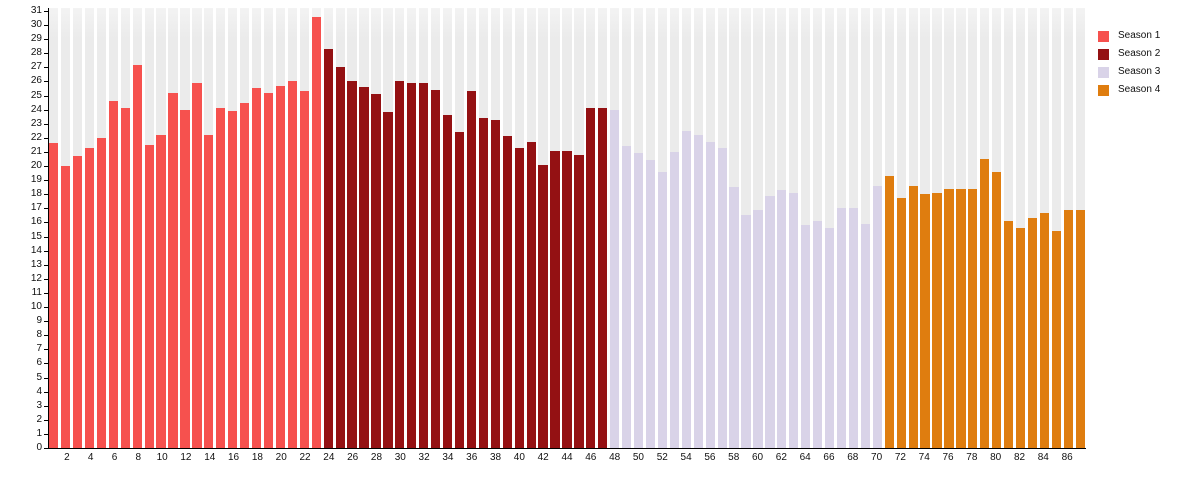 This screenshot has height=500, width=1182. What do you see at coordinates (1139, 71) in the screenshot?
I see `legend-label: Season 3` at bounding box center [1139, 71].